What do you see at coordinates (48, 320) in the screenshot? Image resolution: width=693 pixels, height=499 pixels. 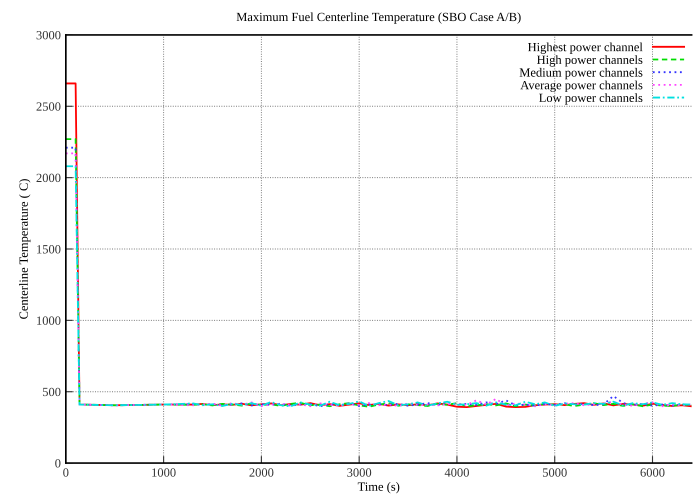 I see `y-tick-label: 1000` at bounding box center [48, 320].